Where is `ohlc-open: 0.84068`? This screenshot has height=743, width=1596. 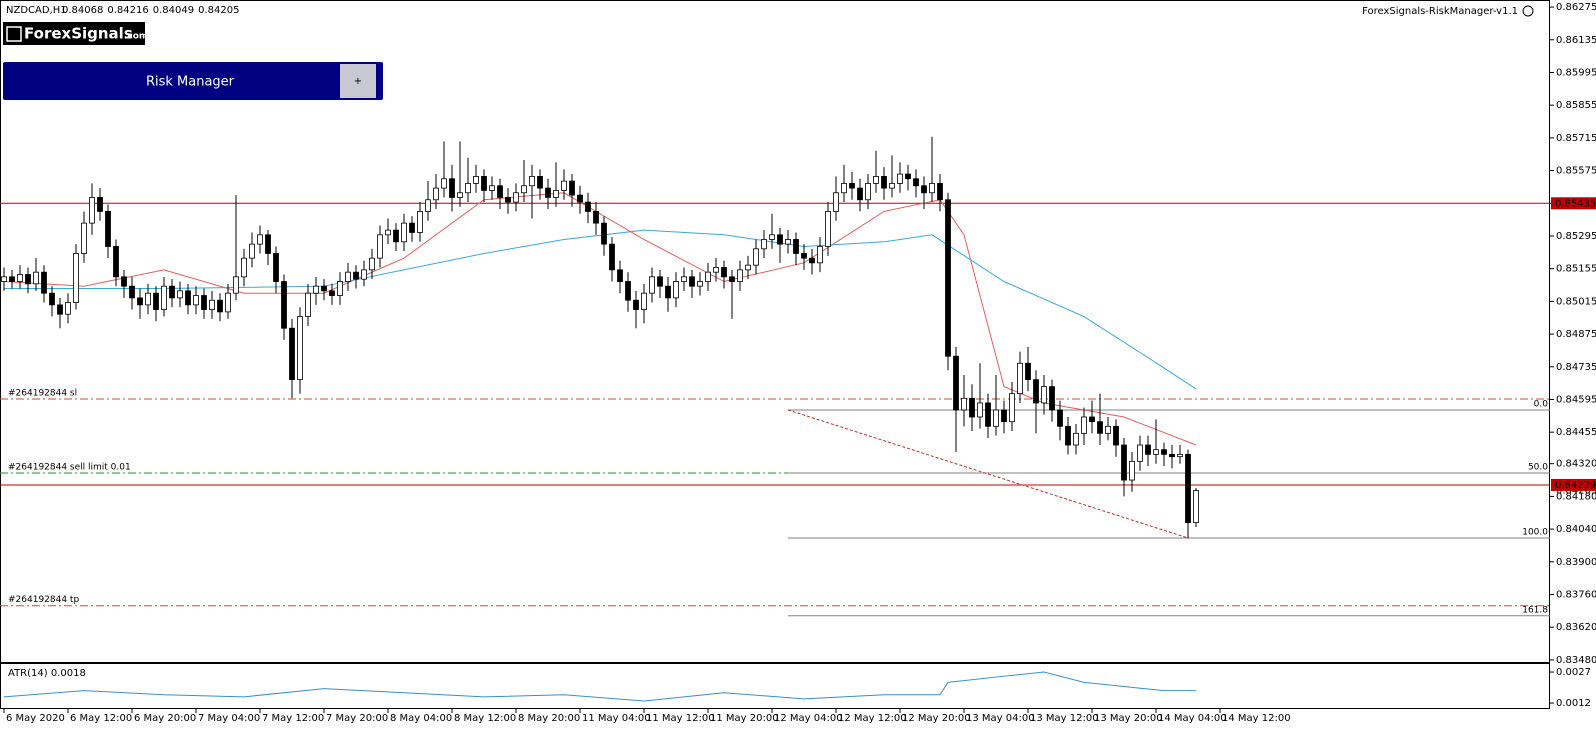
ohlc-open: 0.84068 is located at coordinates (82, 10).